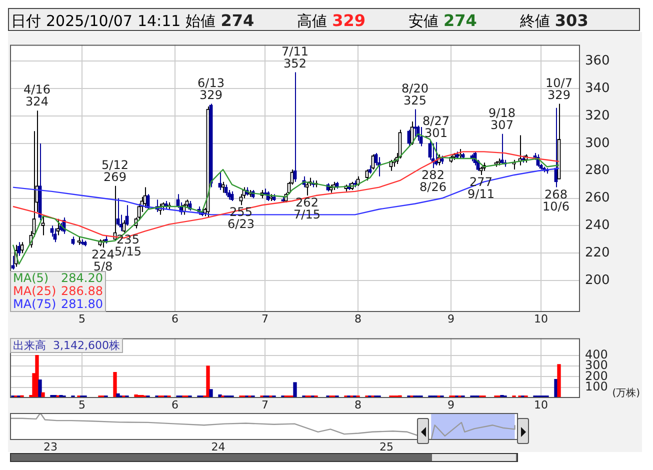  I want to click on y-tick-label: 240, so click(597, 226).